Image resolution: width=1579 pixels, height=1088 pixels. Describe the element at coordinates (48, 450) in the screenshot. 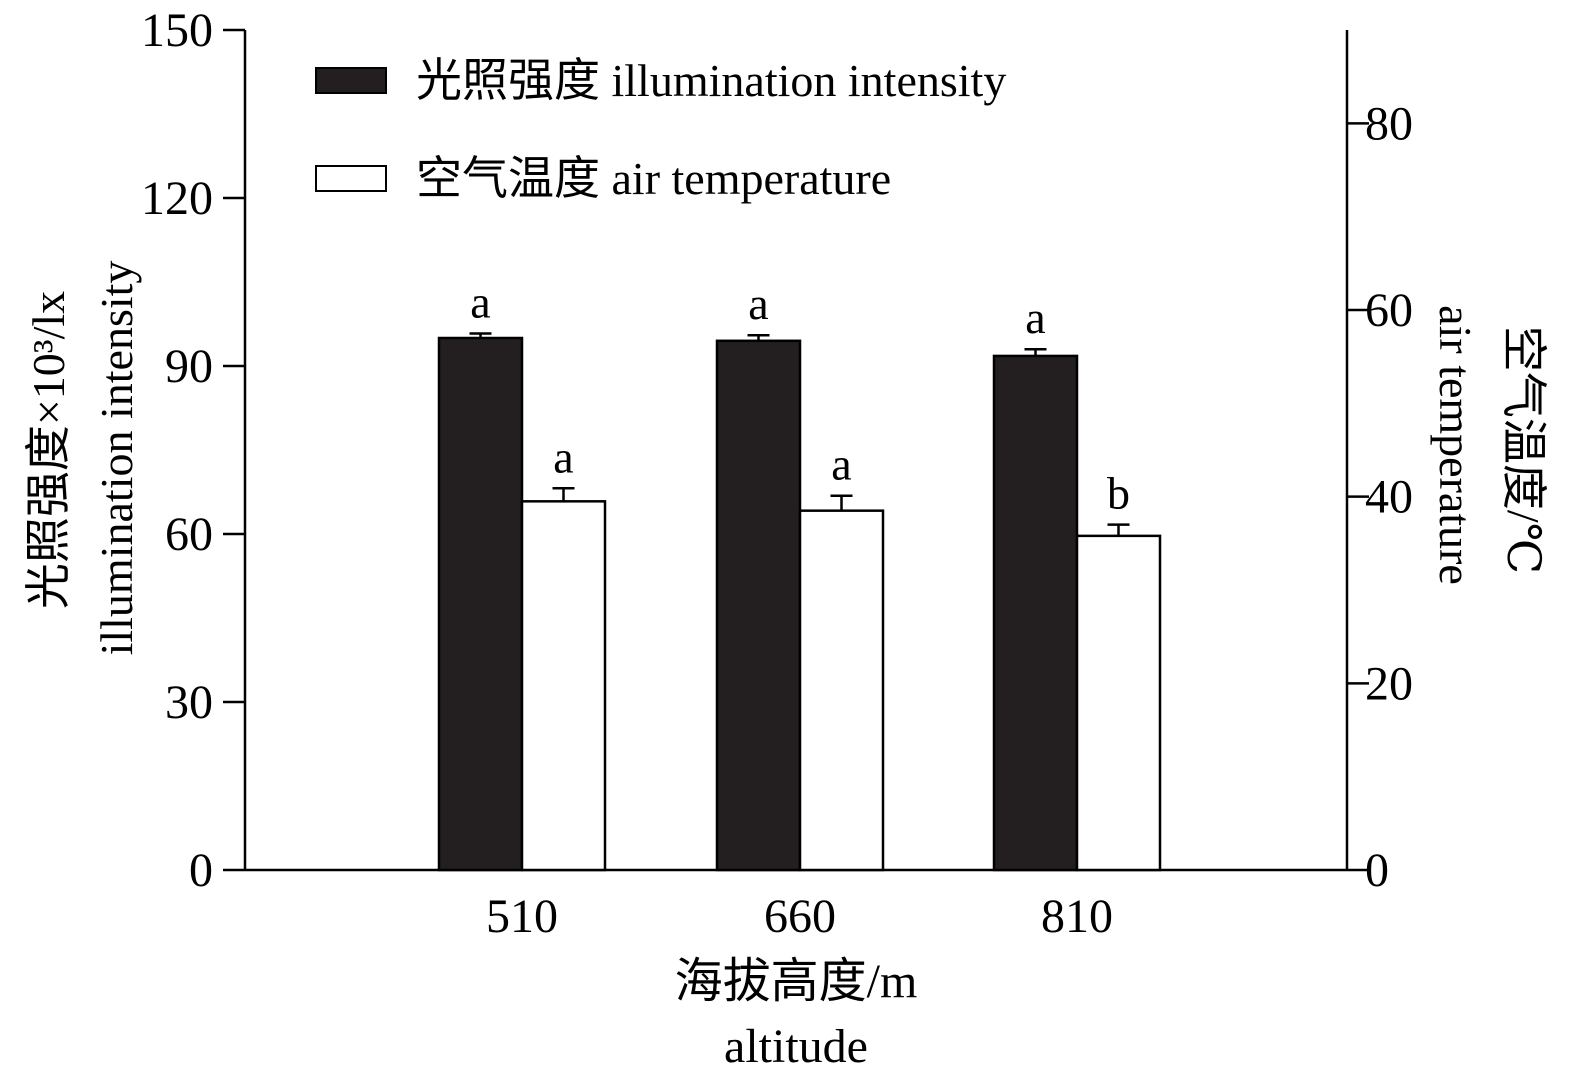

I see `y-axis-label: 光照强度×10³/lx` at that location.